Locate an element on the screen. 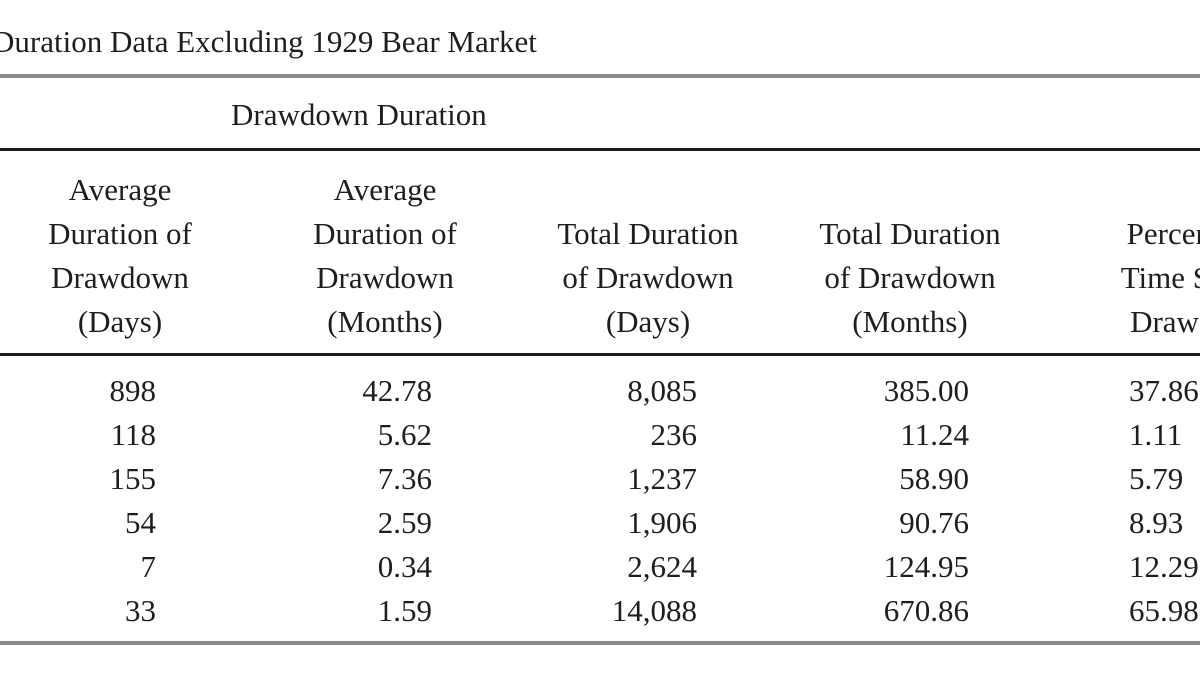 The image size is (1200, 675). table-cell: 8,085 is located at coordinates (662, 390).